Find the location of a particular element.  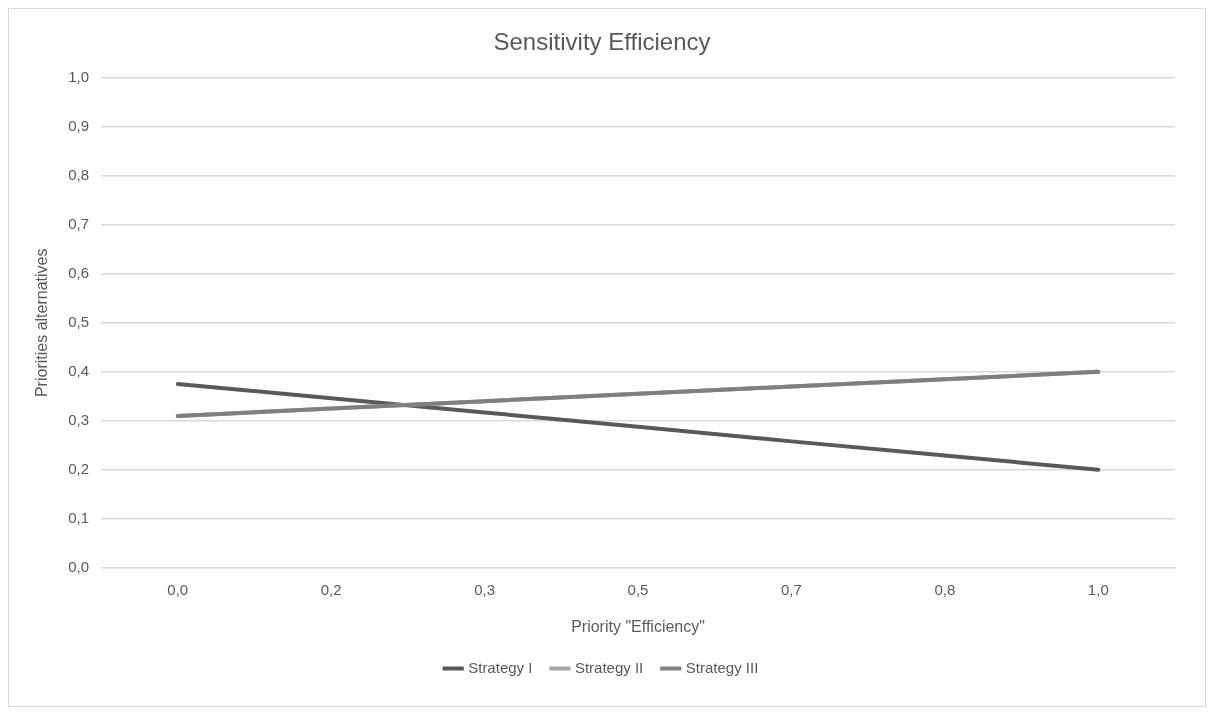

y-tick-label: 0,6 is located at coordinates (79, 272).